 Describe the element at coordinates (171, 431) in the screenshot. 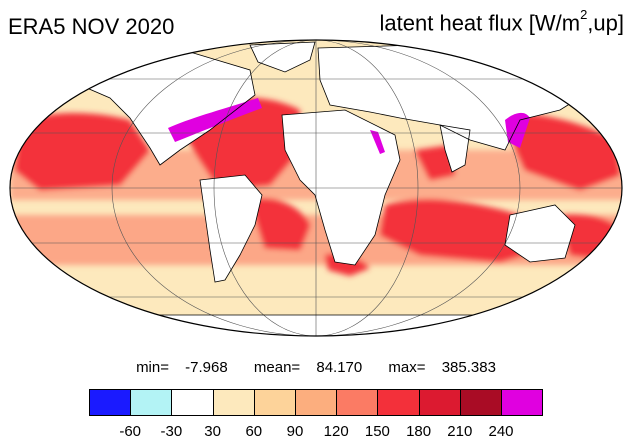

I see `colorbar-tick-label: -30` at that location.